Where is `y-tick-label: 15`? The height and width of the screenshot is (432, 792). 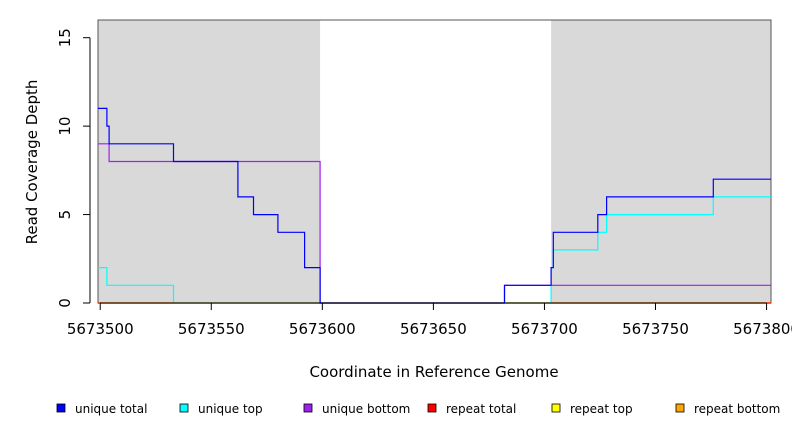
y-tick-label: 15 is located at coordinates (65, 37).